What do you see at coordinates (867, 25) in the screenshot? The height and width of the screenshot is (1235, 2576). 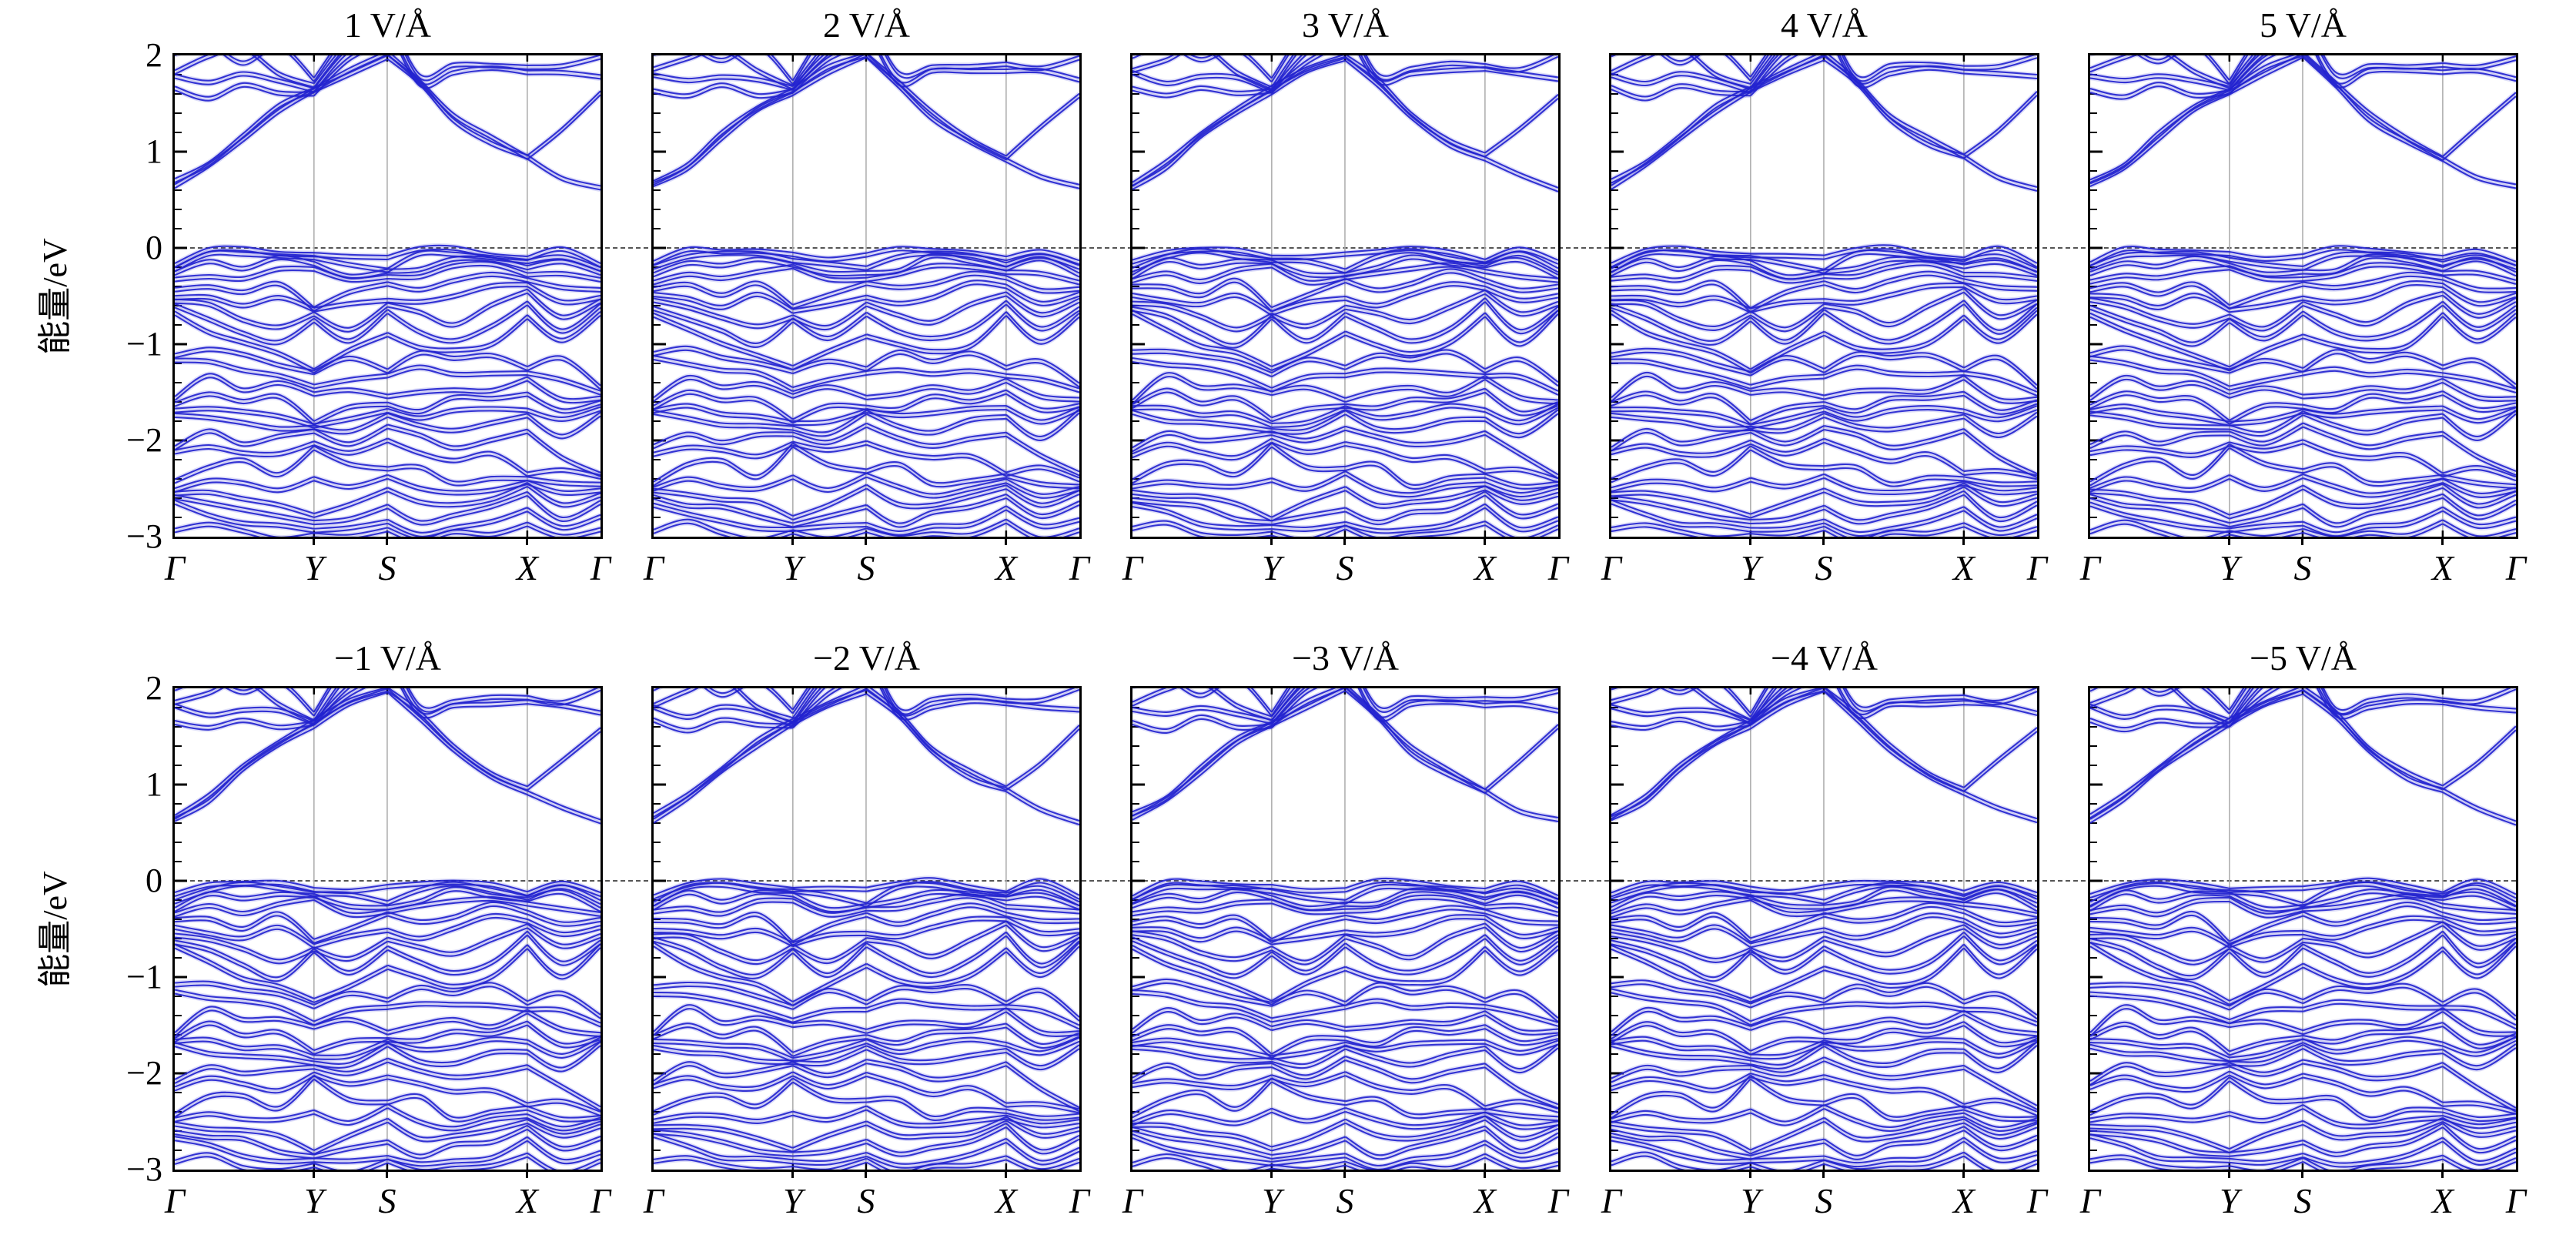 I see `panel-title: 2 V/Å` at bounding box center [867, 25].